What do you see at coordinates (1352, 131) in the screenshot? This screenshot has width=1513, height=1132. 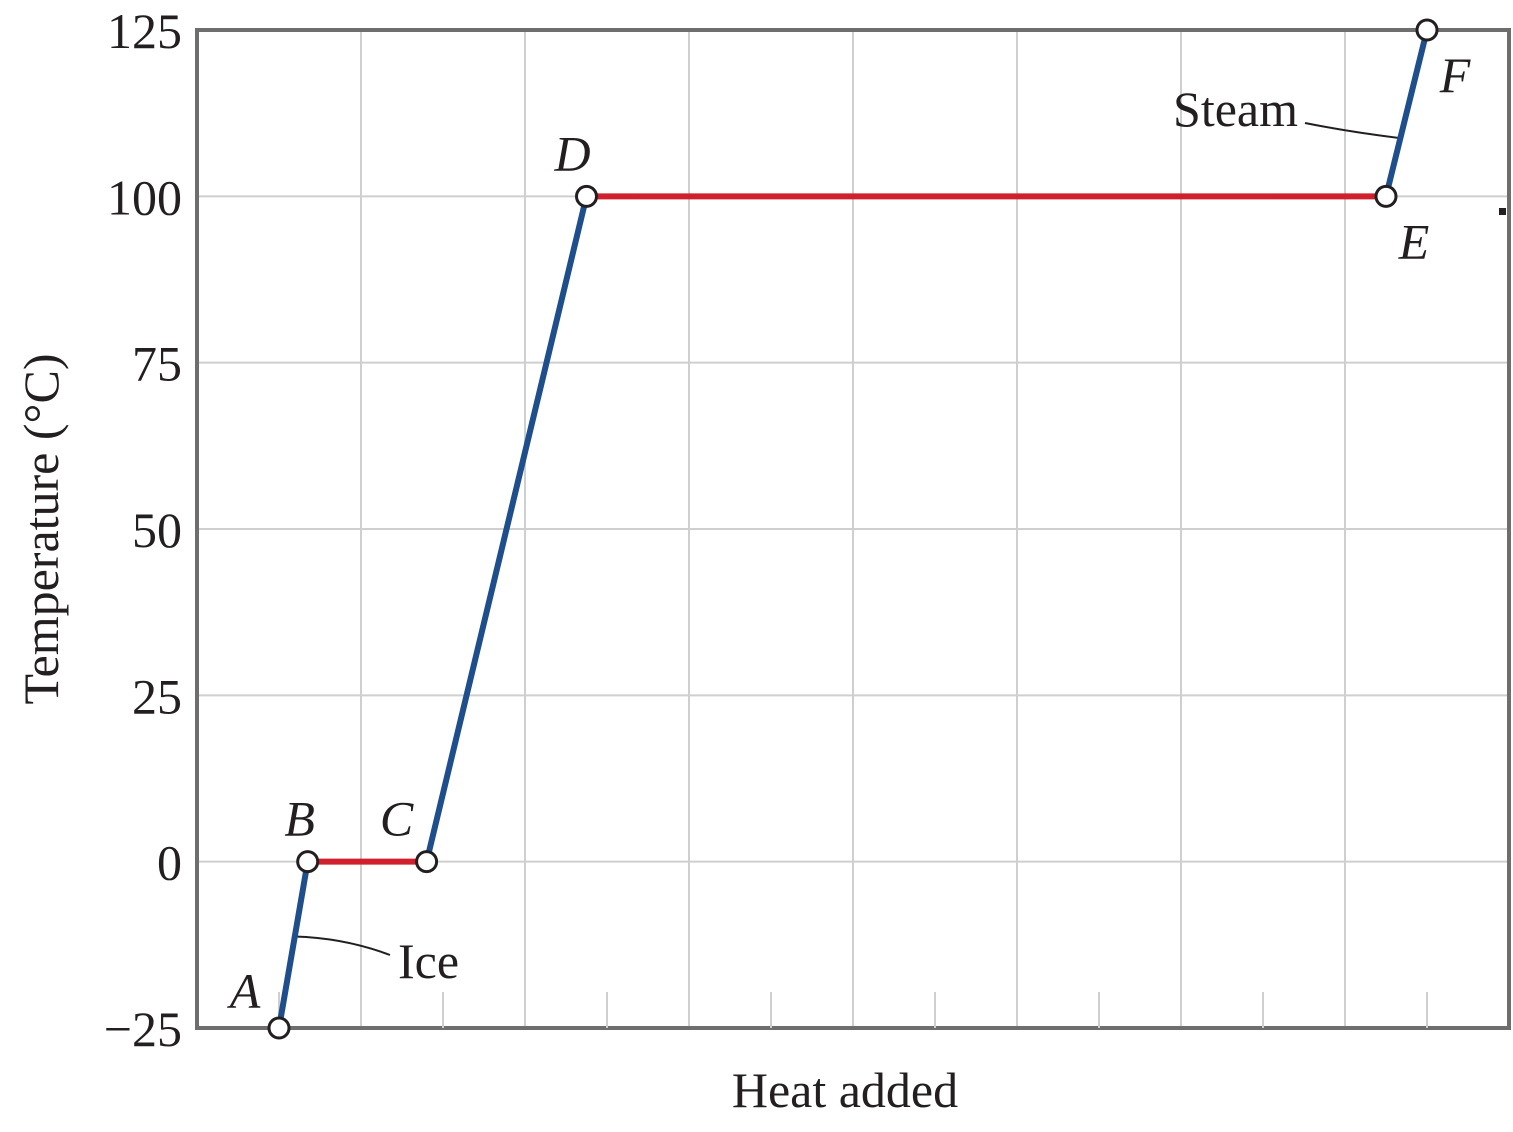 I see `steam-leader-line` at bounding box center [1352, 131].